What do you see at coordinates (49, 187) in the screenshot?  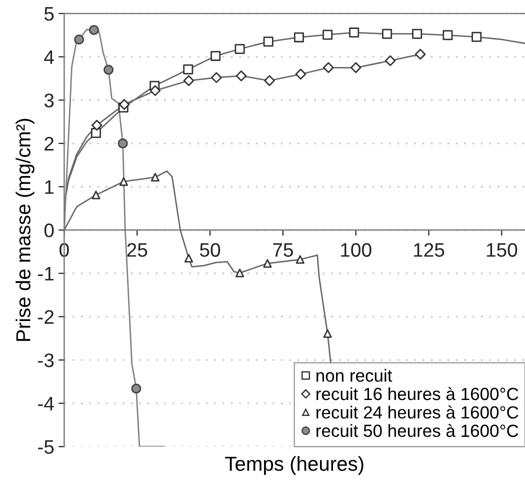 I see `y-tick-label: 1` at bounding box center [49, 187].